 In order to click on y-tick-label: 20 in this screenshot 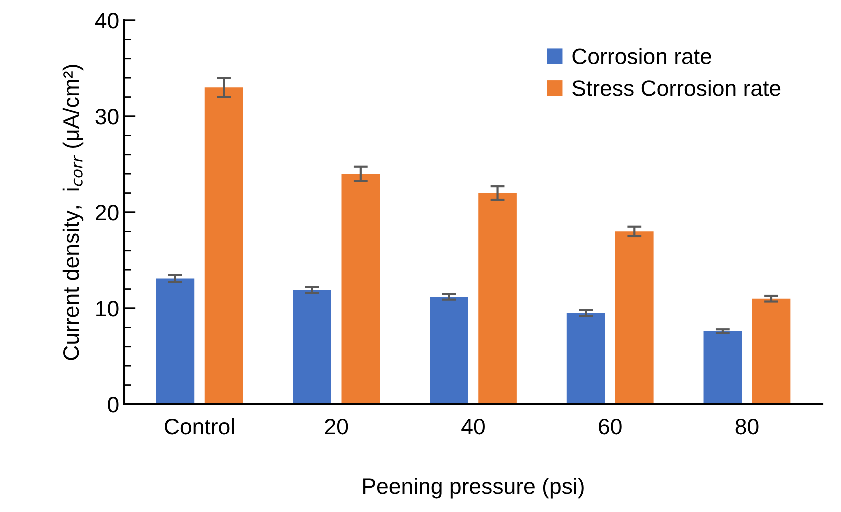, I will do `click(107, 213)`.